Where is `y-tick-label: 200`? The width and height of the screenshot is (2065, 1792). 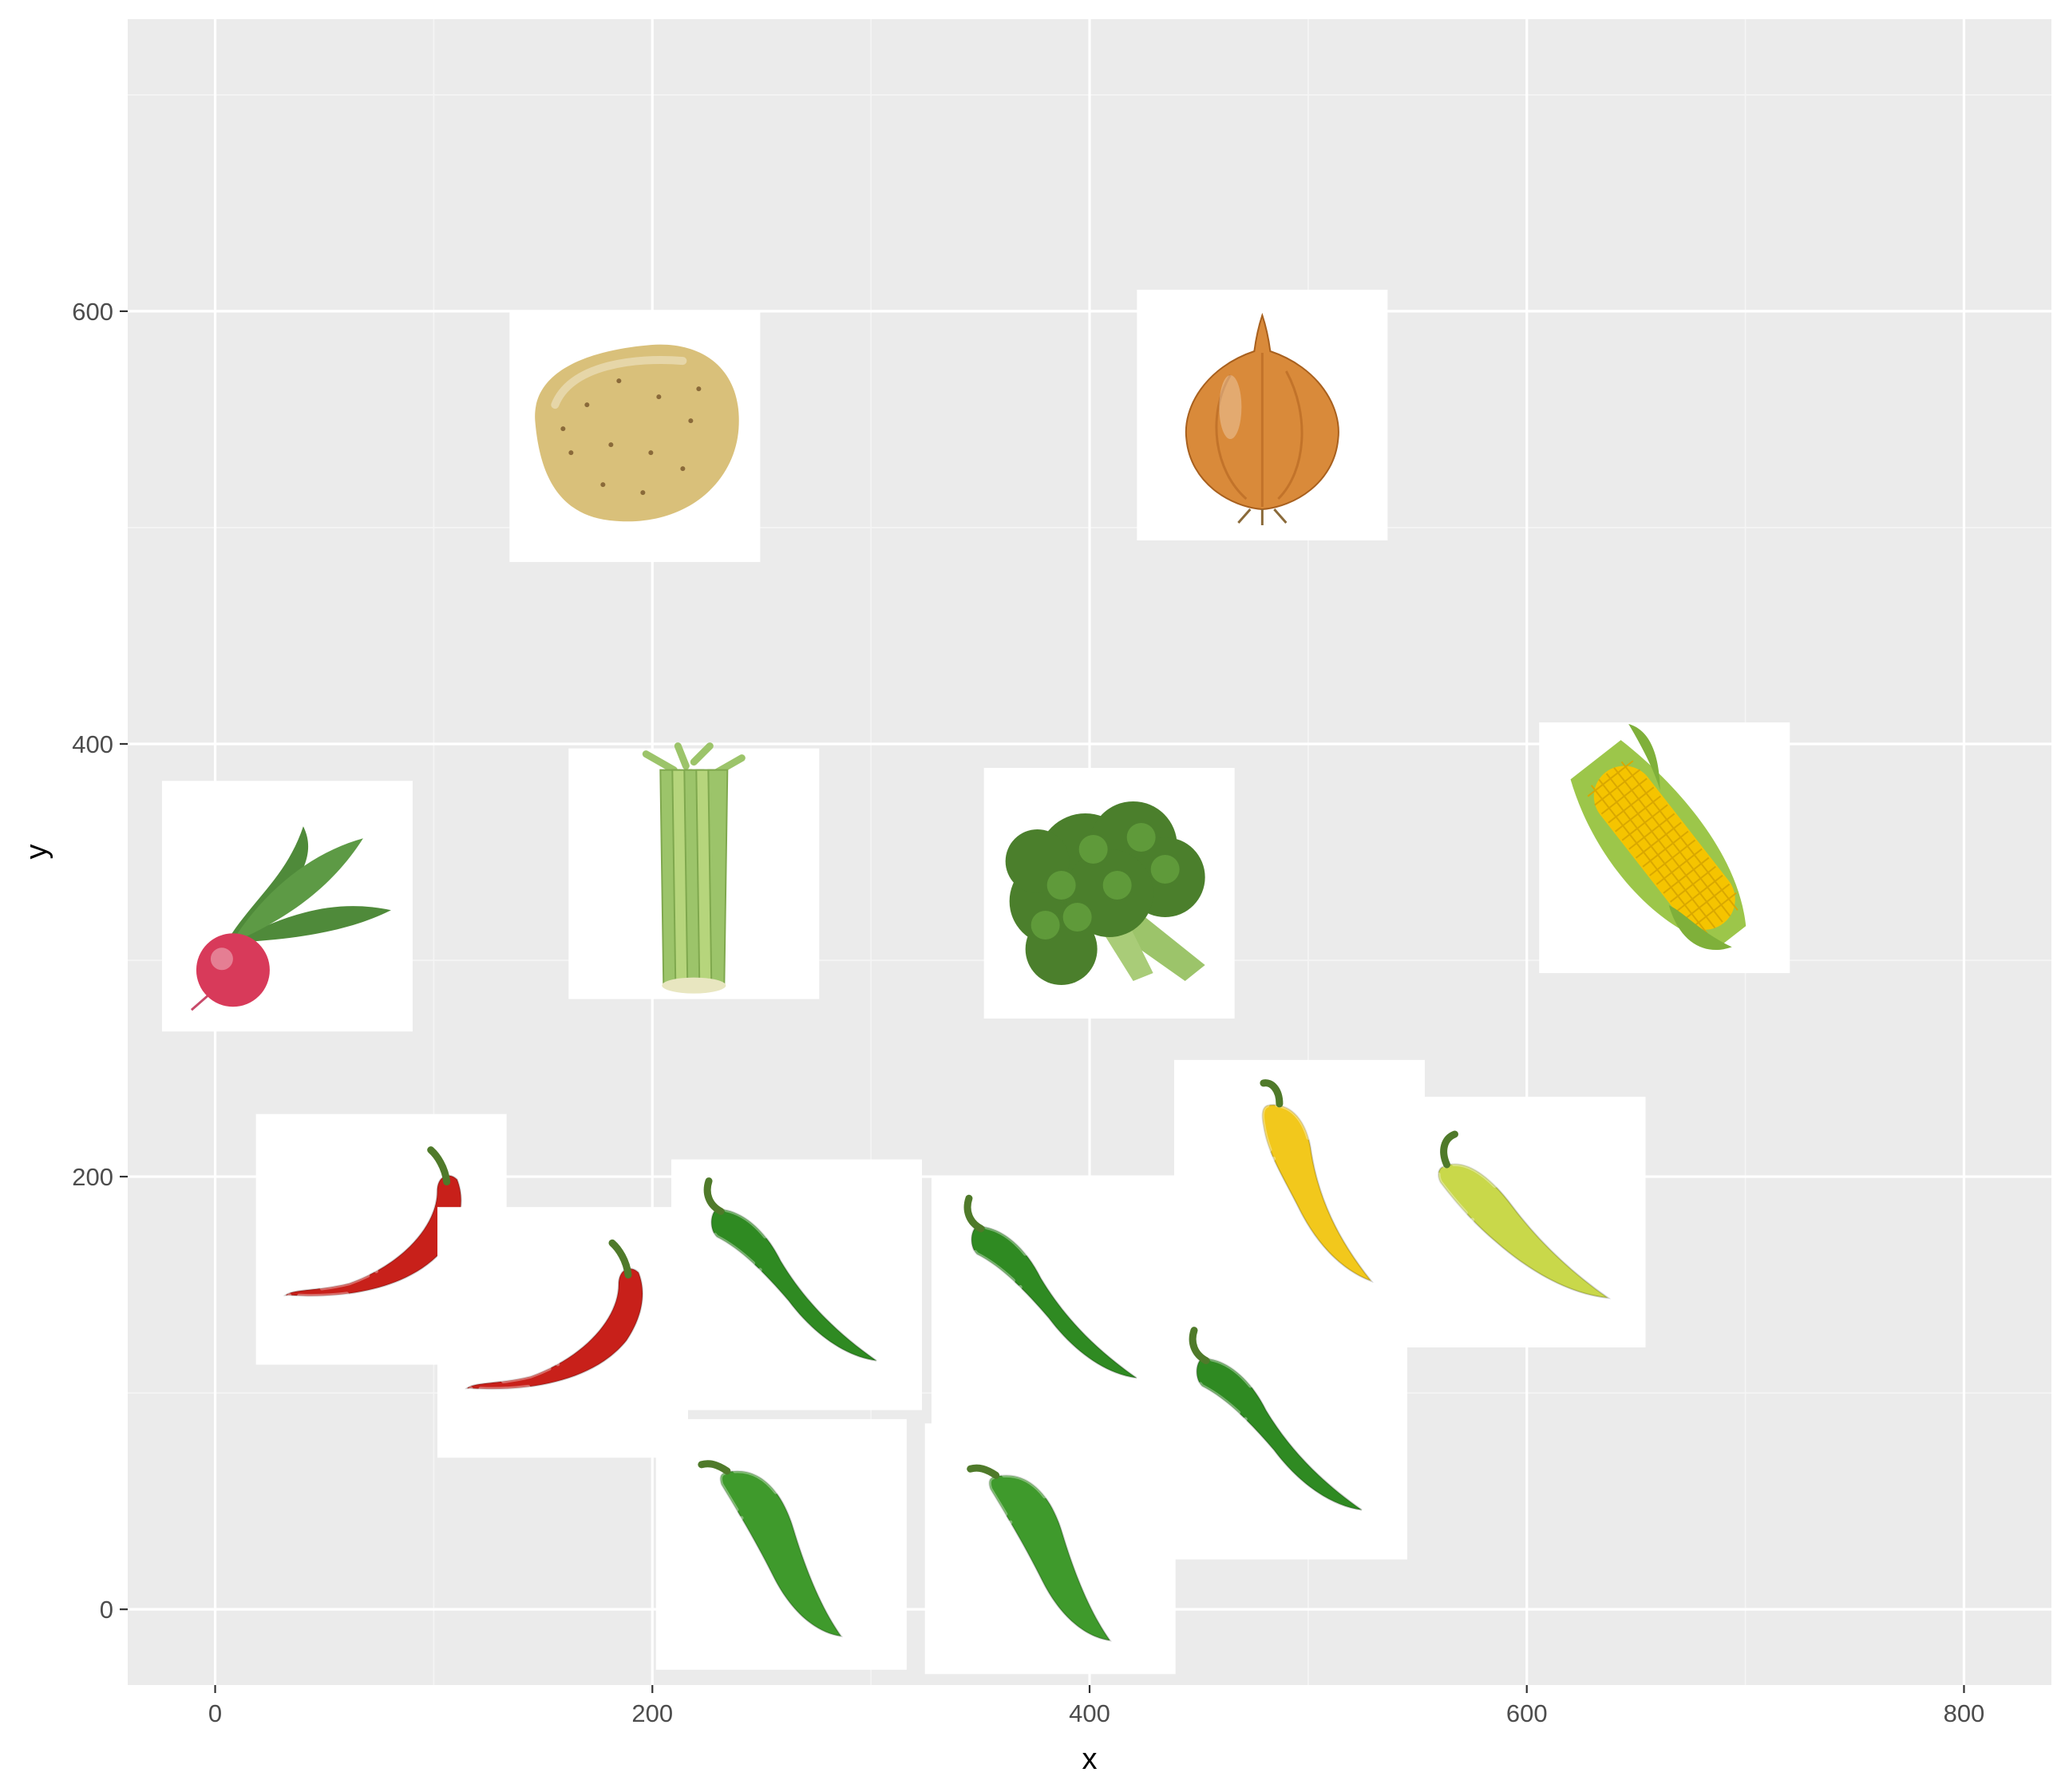 y-tick-label: 200 is located at coordinates (93, 1177).